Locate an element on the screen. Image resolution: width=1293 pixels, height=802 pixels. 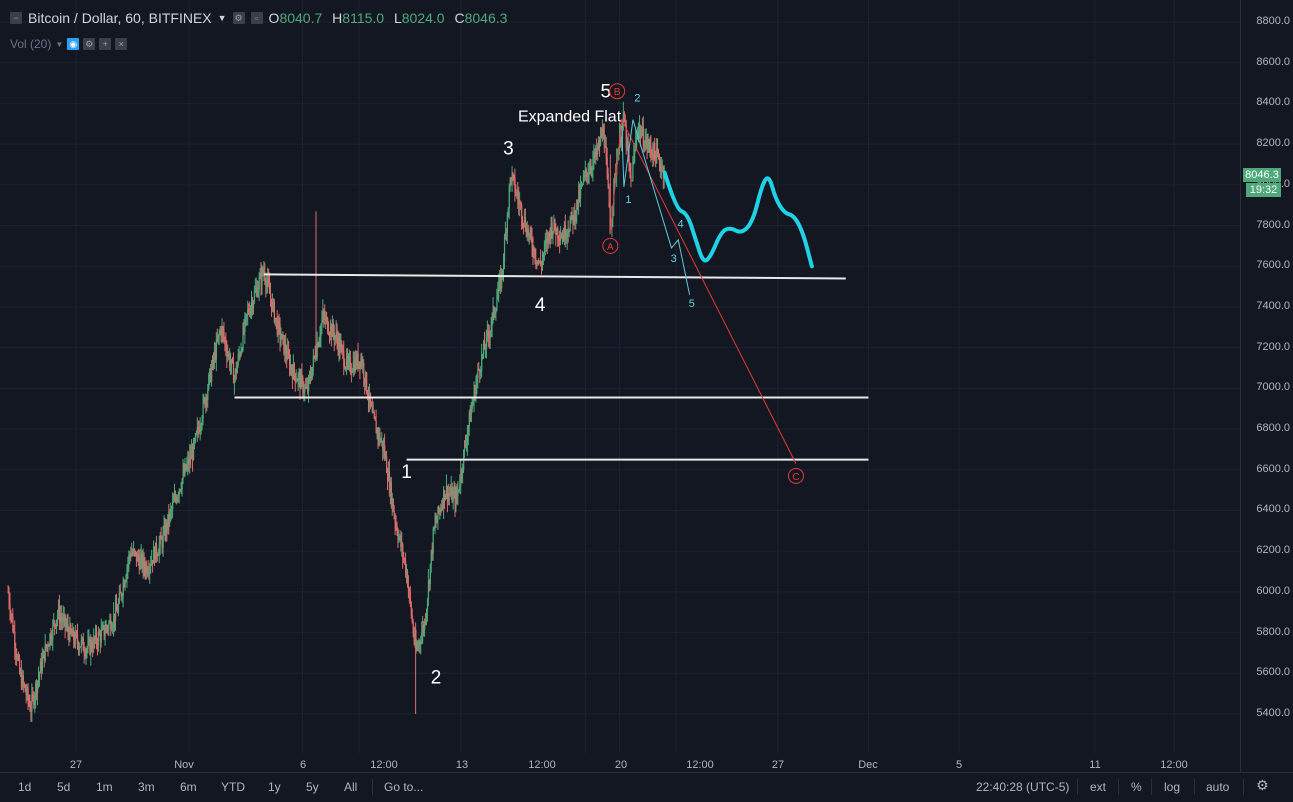
log-toggle: log is located at coordinates (1172, 787).